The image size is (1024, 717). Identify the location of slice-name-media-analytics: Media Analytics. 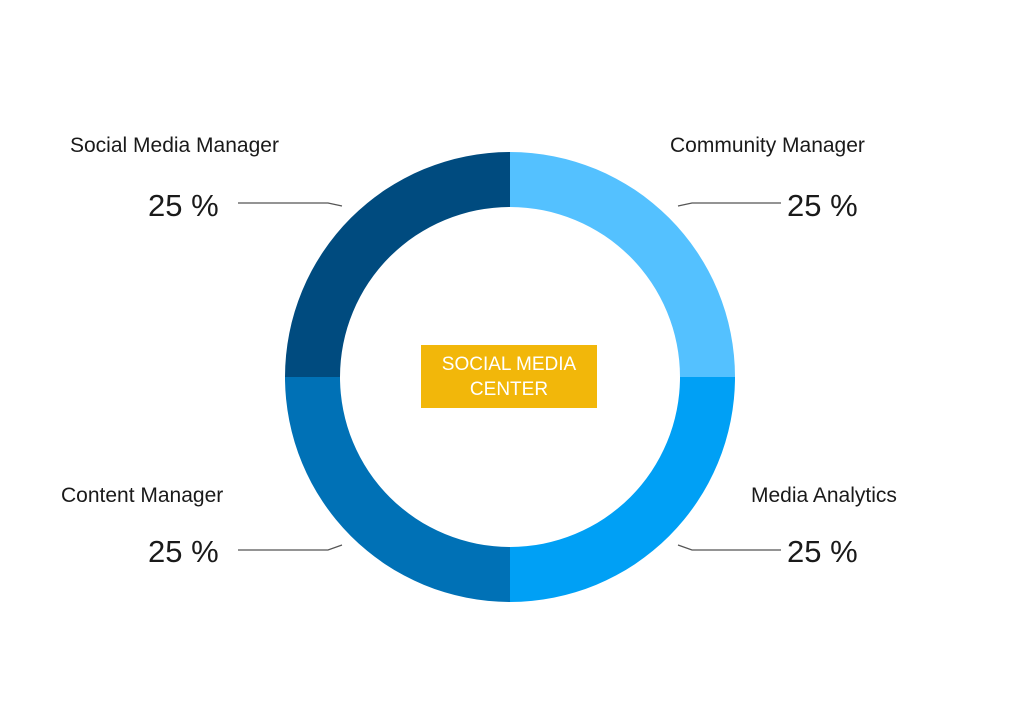
(824, 495).